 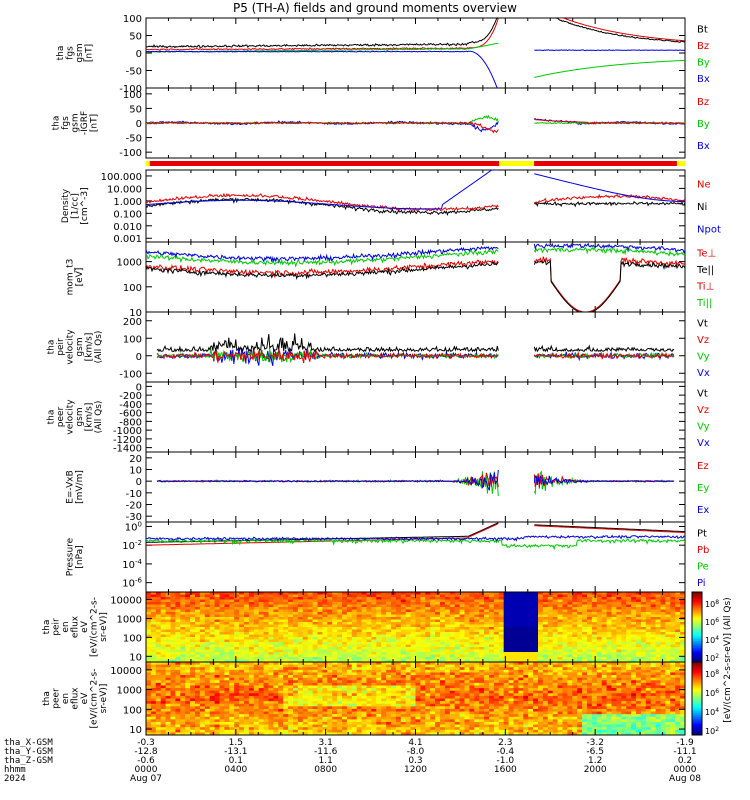 I want to click on y-tick-label: 200, so click(x=132, y=322).